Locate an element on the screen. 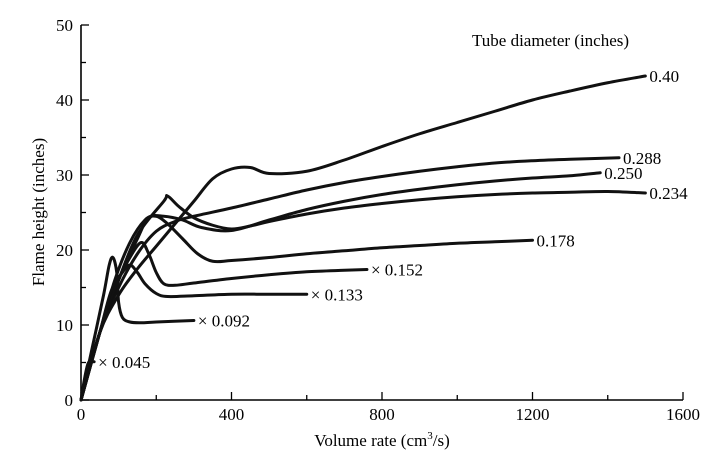 This screenshot has height=461, width=710. series-label: × 0.133 is located at coordinates (337, 294).